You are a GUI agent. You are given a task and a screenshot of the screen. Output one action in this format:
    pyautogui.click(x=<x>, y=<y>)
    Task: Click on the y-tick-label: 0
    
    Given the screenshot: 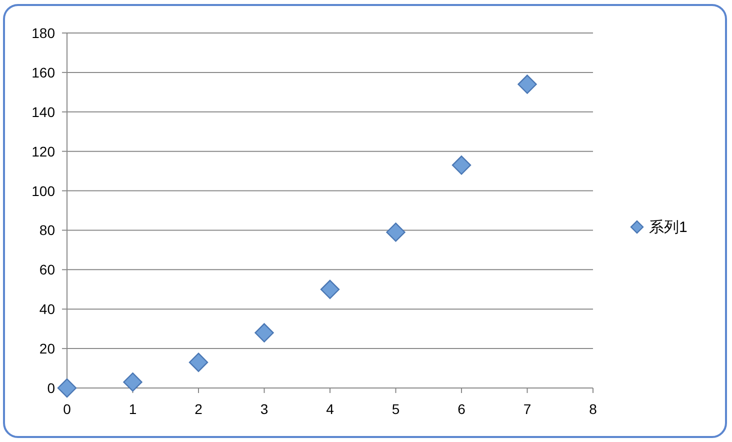 What is the action you would take?
    pyautogui.click(x=51, y=388)
    